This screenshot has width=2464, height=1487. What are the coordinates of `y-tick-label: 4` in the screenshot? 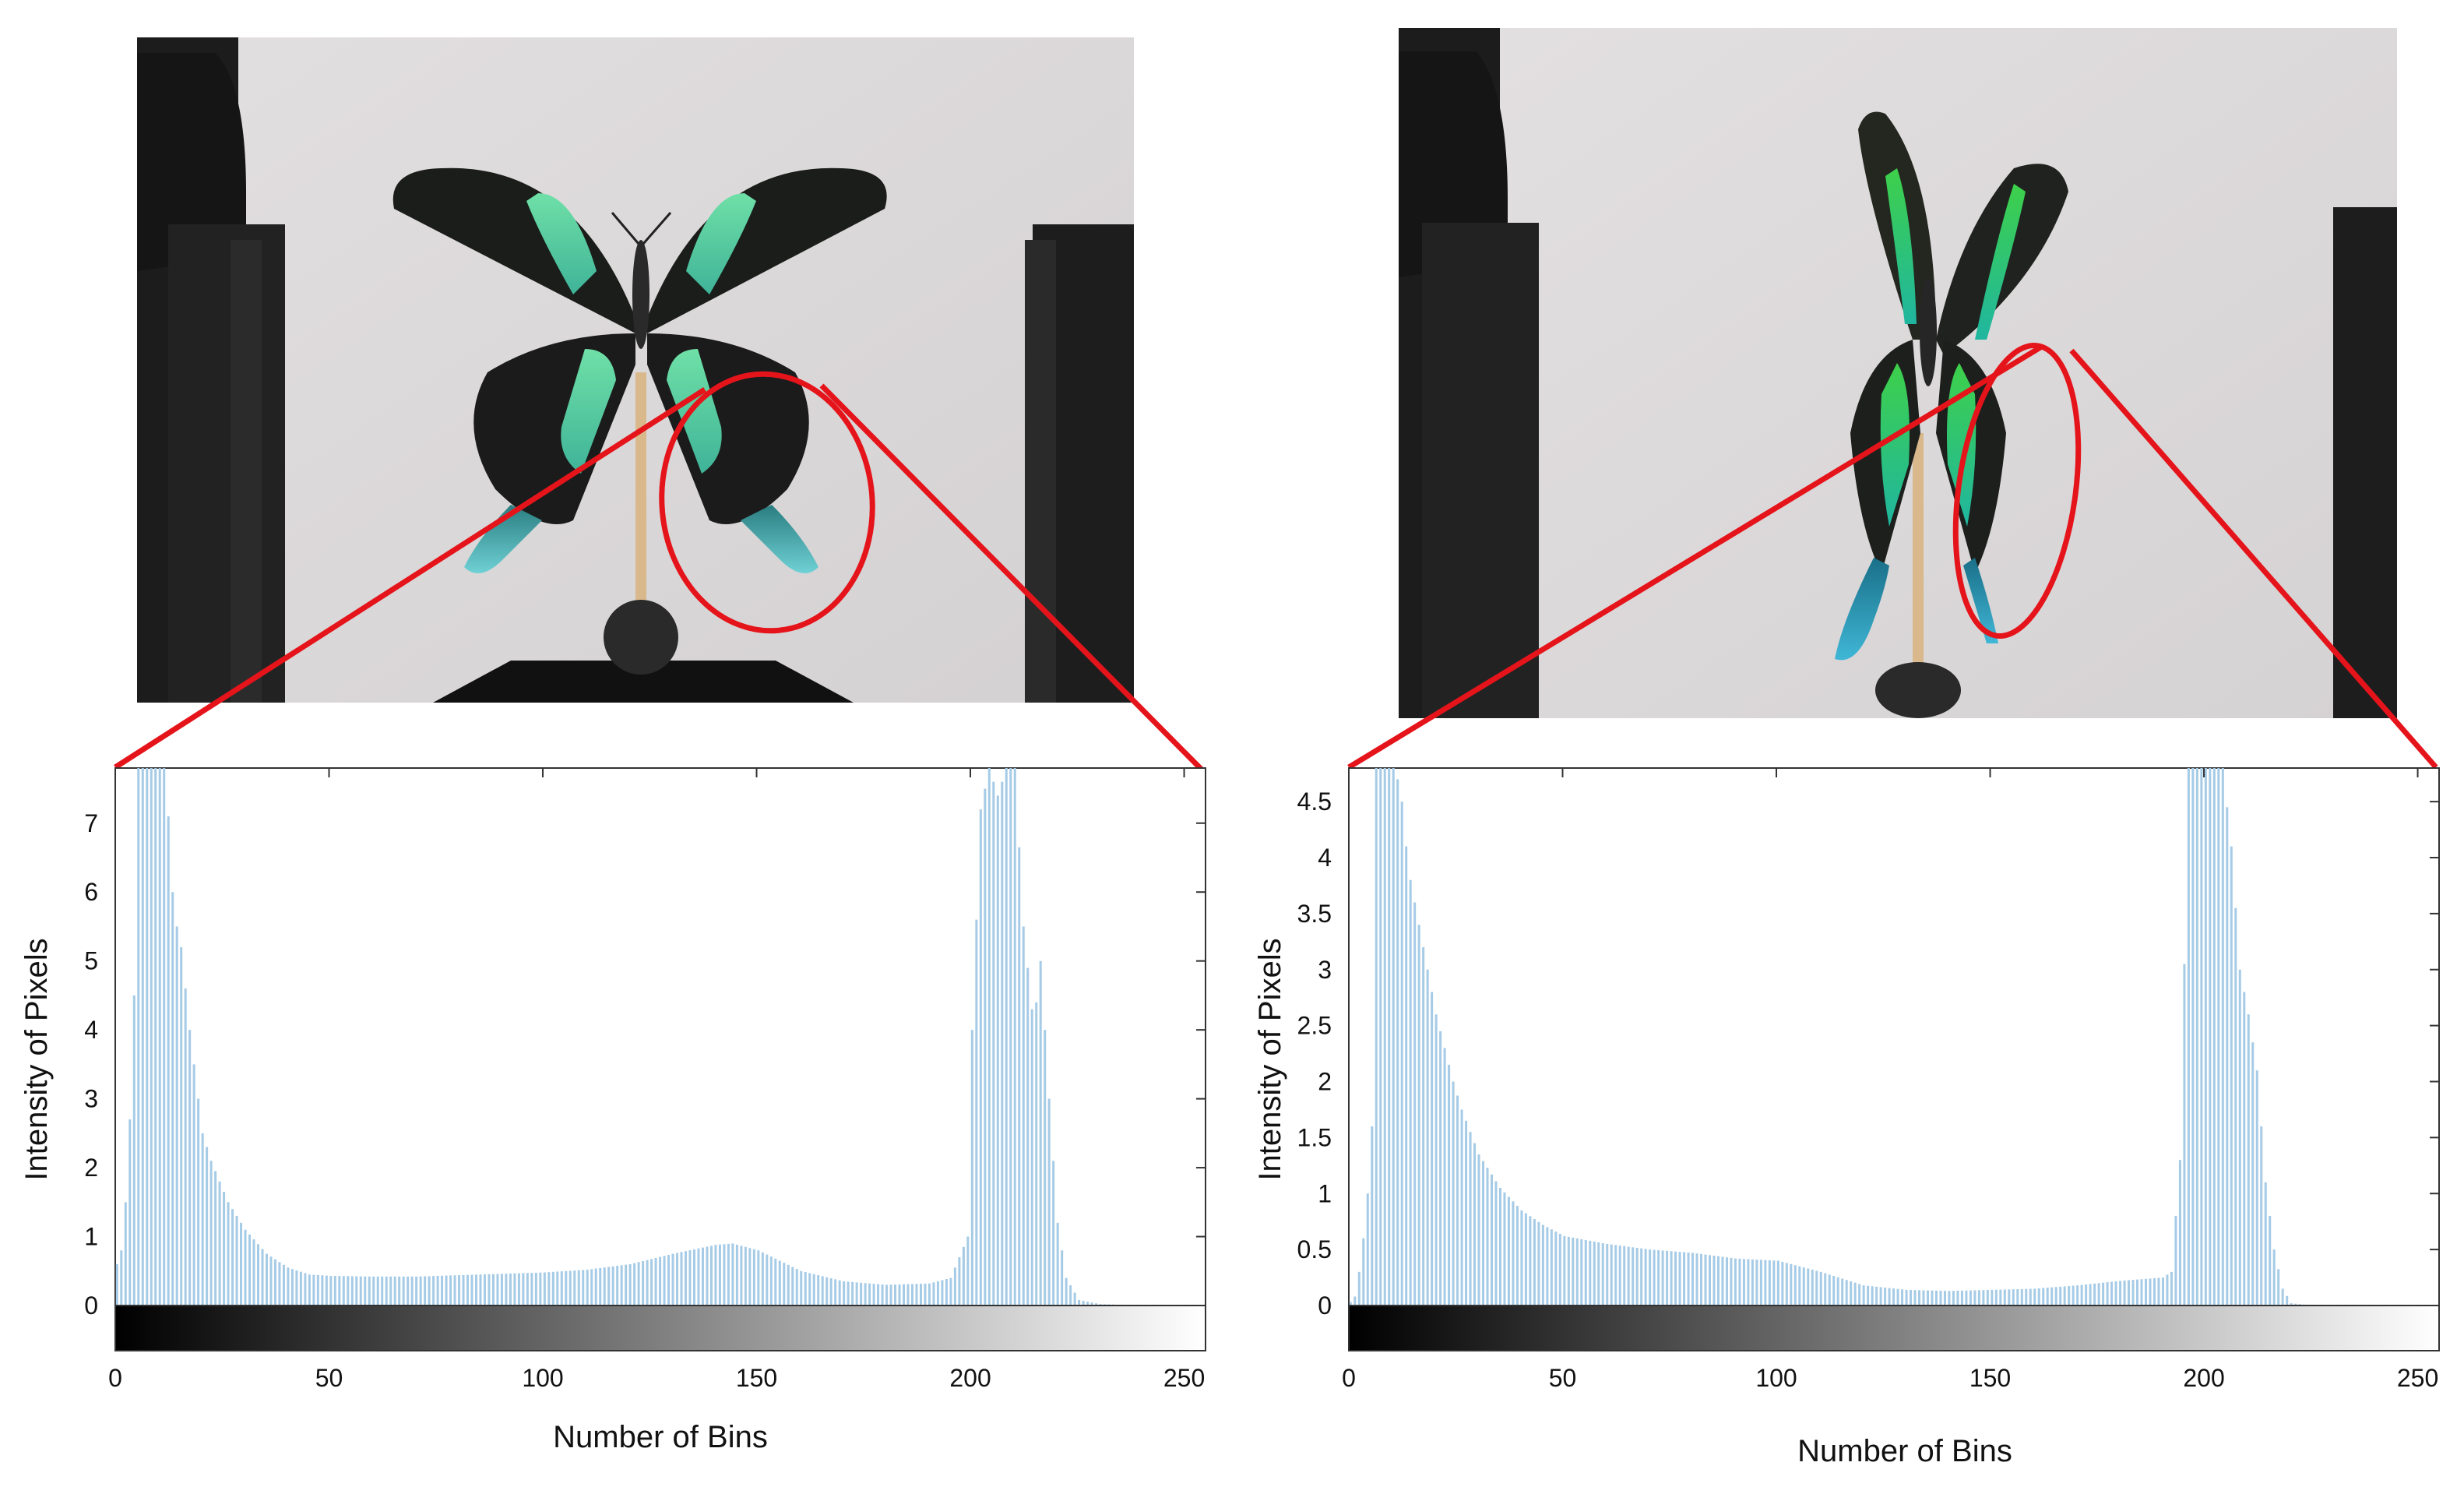 It's located at (1325, 858).